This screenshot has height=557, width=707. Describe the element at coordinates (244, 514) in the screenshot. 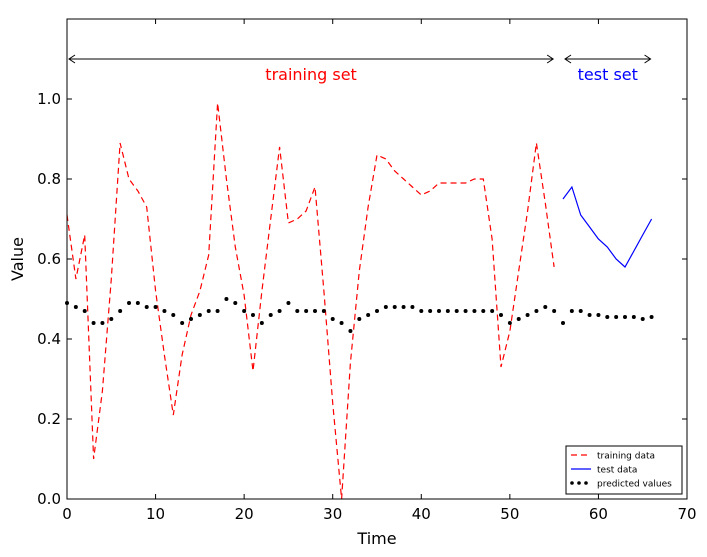

I see `x-tick-label: 20` at that location.